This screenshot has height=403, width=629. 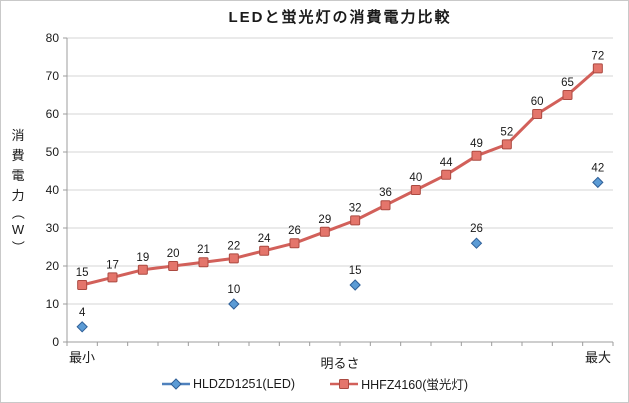 What do you see at coordinates (173, 254) in the screenshot?
I see `data-label: 20` at bounding box center [173, 254].